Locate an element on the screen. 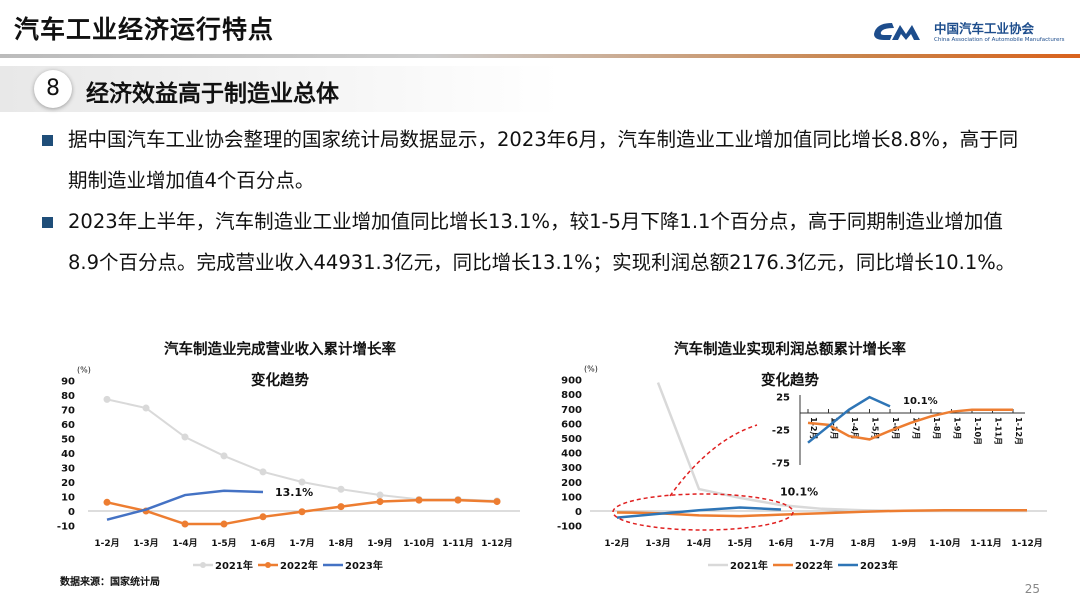 The width and height of the screenshot is (1080, 607). x-tick-label: 1-2月 is located at coordinates (616, 543).